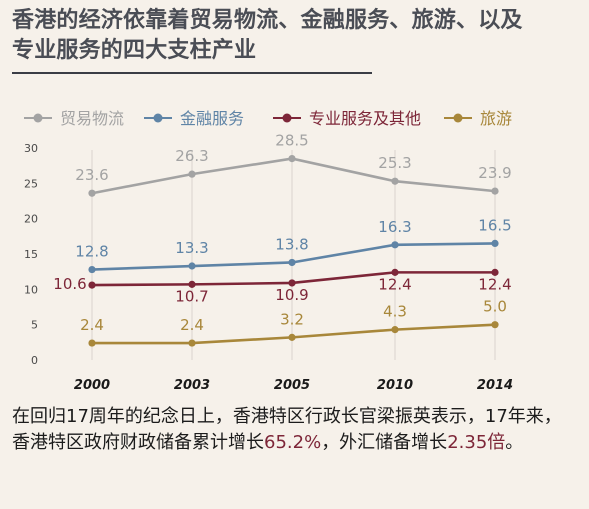 Image resolution: width=589 pixels, height=509 pixels. What do you see at coordinates (291, 295) in the screenshot?
I see `data-label: 10.9` at bounding box center [291, 295].